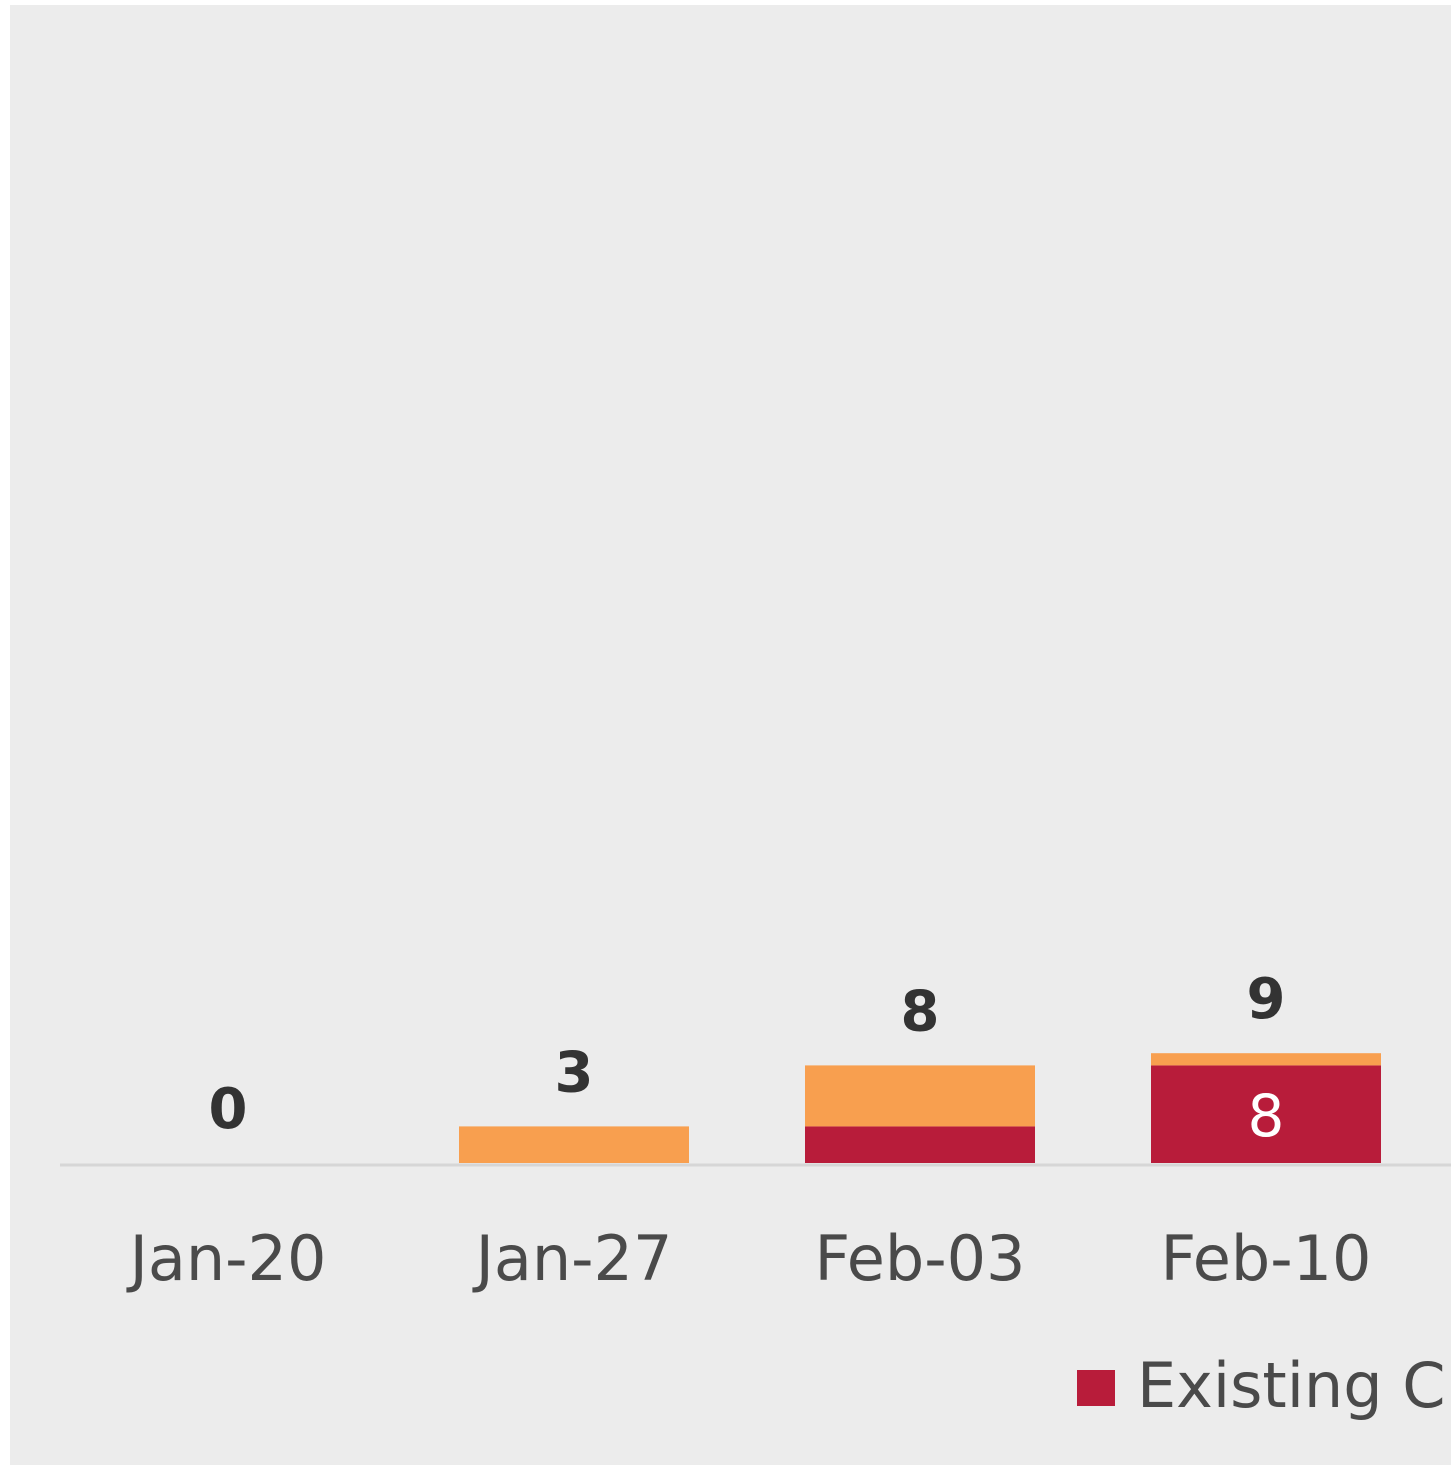 This screenshot has height=1469, width=1451. What do you see at coordinates (1266, 999) in the screenshot?
I see `total-label-feb-10: 9` at bounding box center [1266, 999].